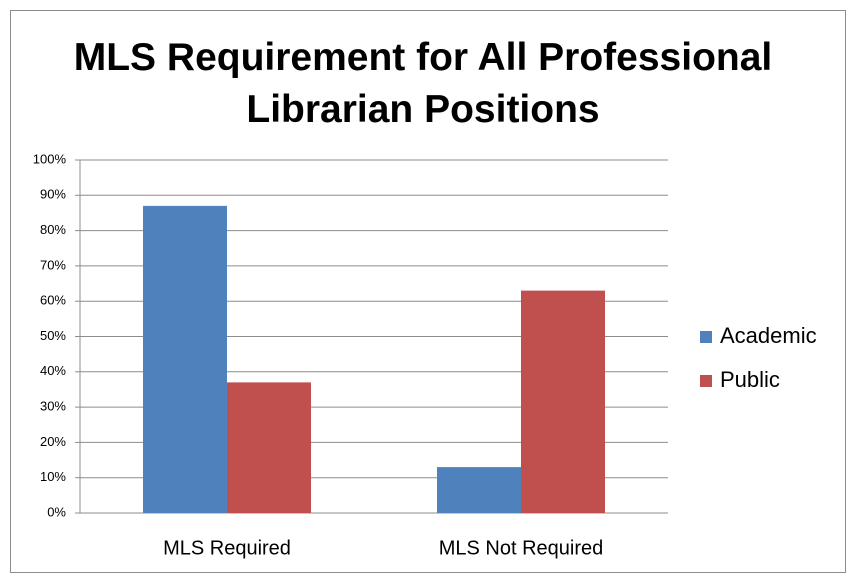 This screenshot has height=573, width=846. Describe the element at coordinates (521, 548) in the screenshot. I see `x-tick-label: MLS Not Required` at that location.